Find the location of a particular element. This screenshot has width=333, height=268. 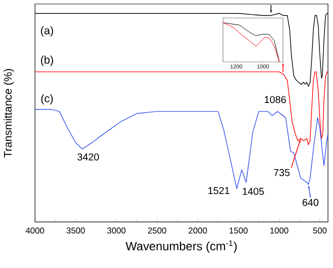

y-axis-title: Transmittance (%) is located at coordinates (9, 113).